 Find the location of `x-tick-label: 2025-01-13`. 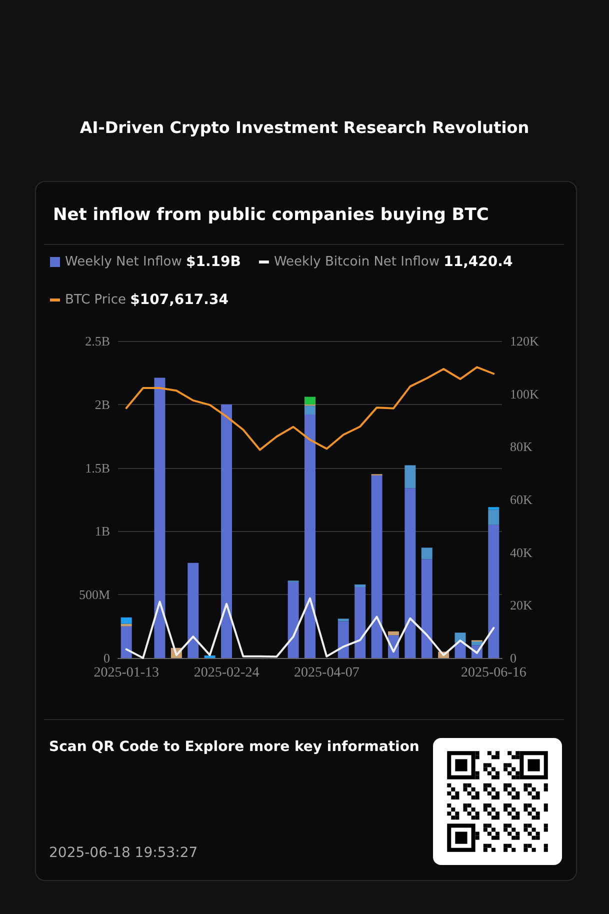

x-tick-label: 2025-01-13 is located at coordinates (127, 673).